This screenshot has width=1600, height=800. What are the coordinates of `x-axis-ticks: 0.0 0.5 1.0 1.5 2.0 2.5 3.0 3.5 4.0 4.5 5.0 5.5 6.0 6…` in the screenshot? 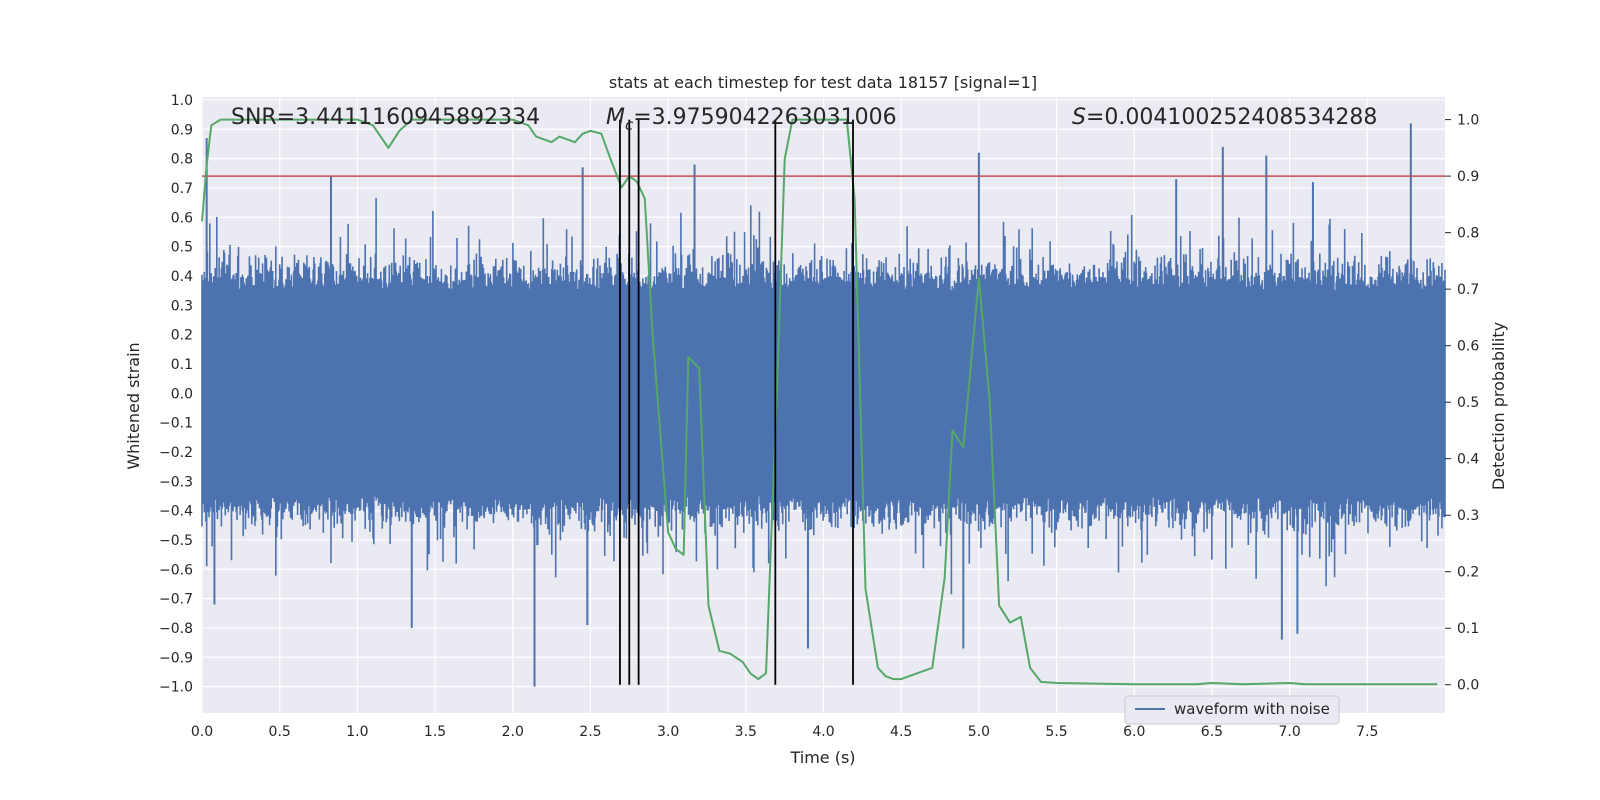 It's located at (785, 732).